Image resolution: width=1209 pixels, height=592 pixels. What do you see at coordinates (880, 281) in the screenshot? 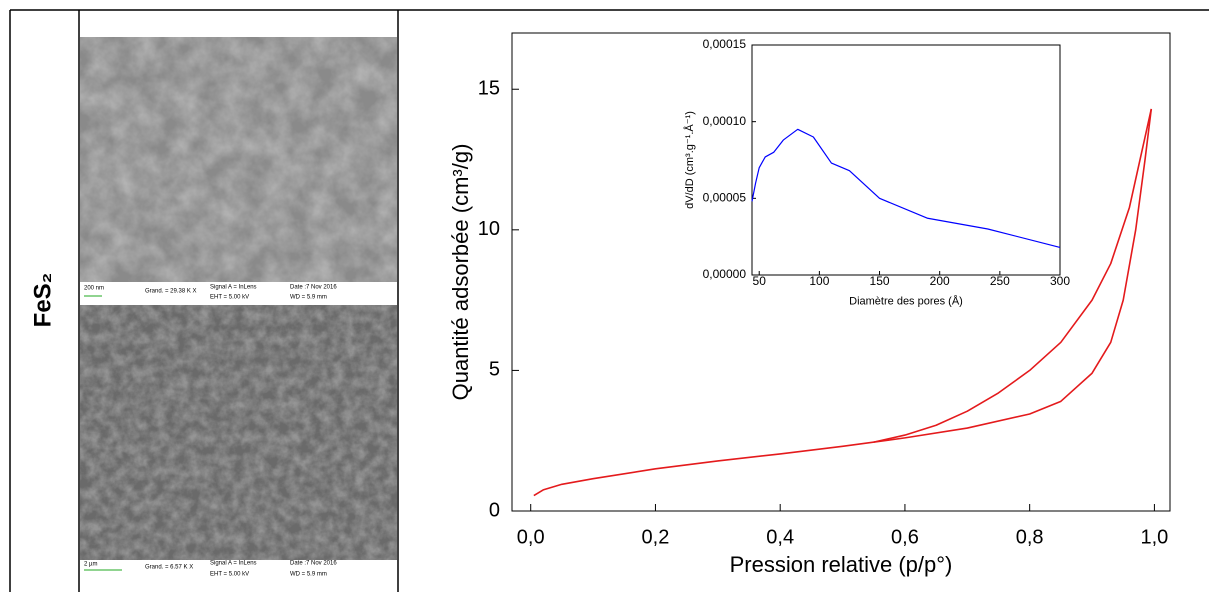
I see `x-tick-label: 150` at bounding box center [880, 281].